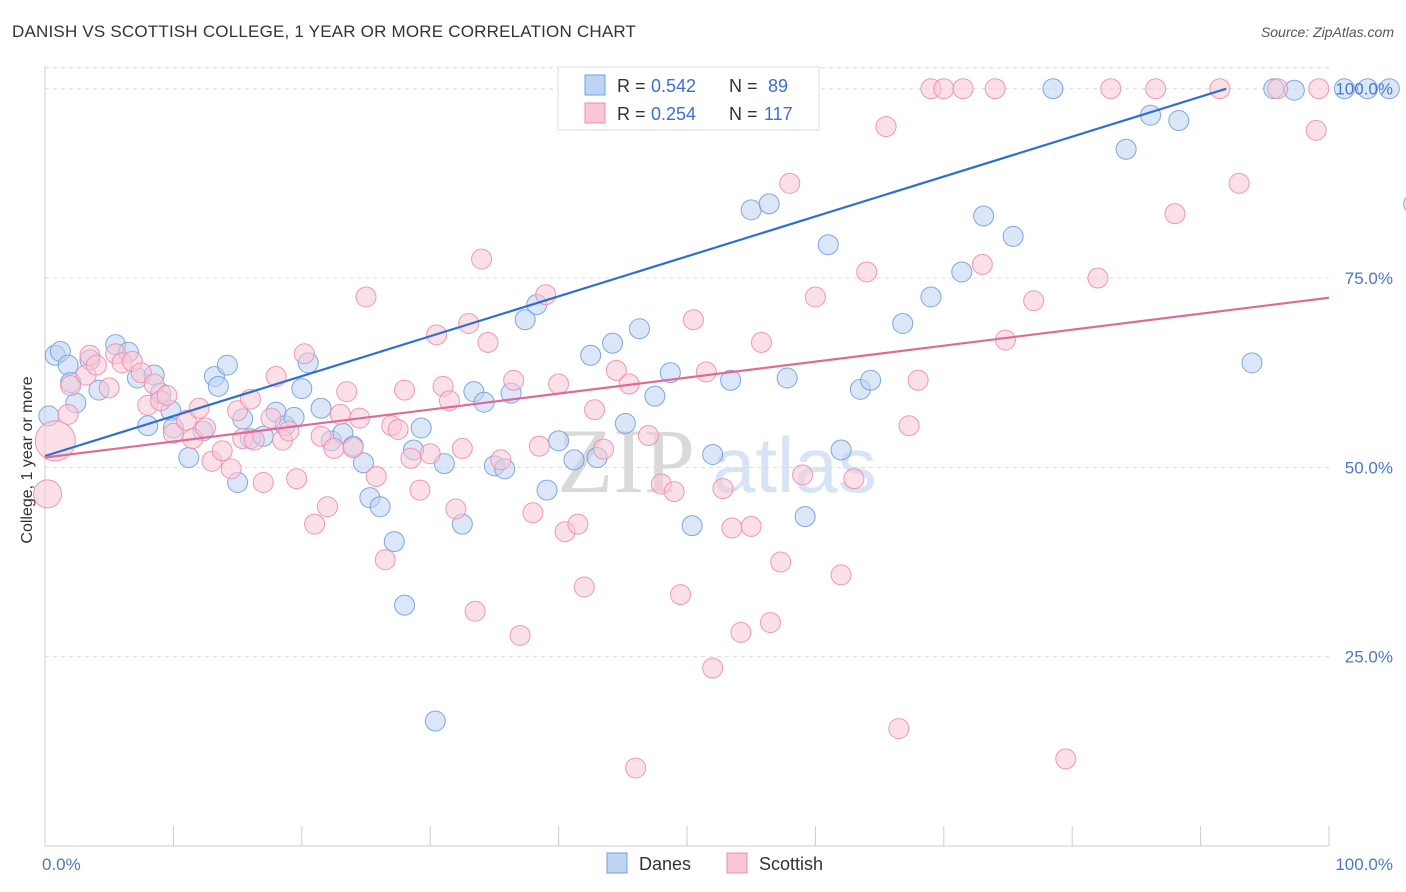 Image resolution: width=1406 pixels, height=892 pixels. Describe the element at coordinates (631, 86) in the screenshot. I see `legend-danes-r-label: R =` at that location.